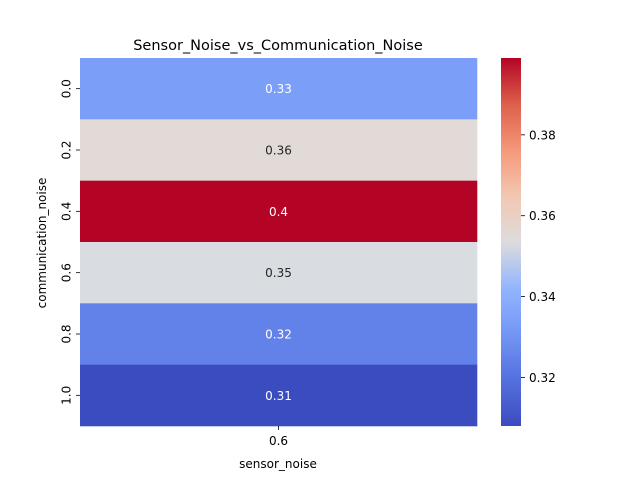 This screenshot has height=484, width=640. What do you see at coordinates (511, 242) in the screenshot?
I see `colorbar-gradient` at bounding box center [511, 242].